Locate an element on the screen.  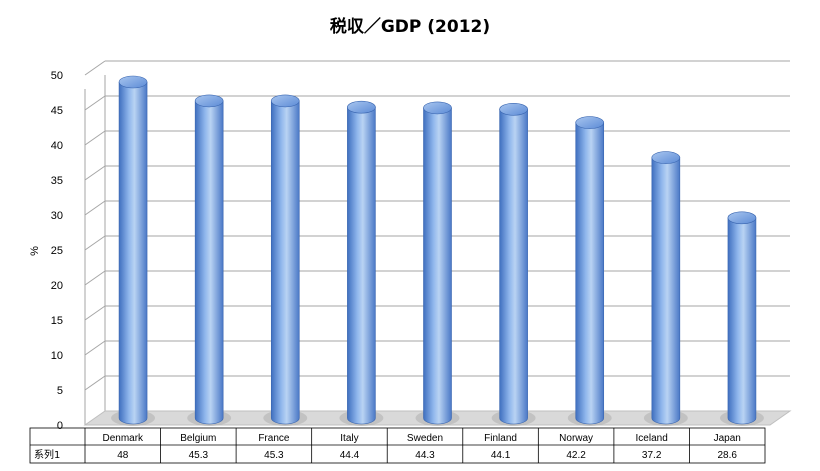
x-category-label: Japan is located at coordinates (727, 438).